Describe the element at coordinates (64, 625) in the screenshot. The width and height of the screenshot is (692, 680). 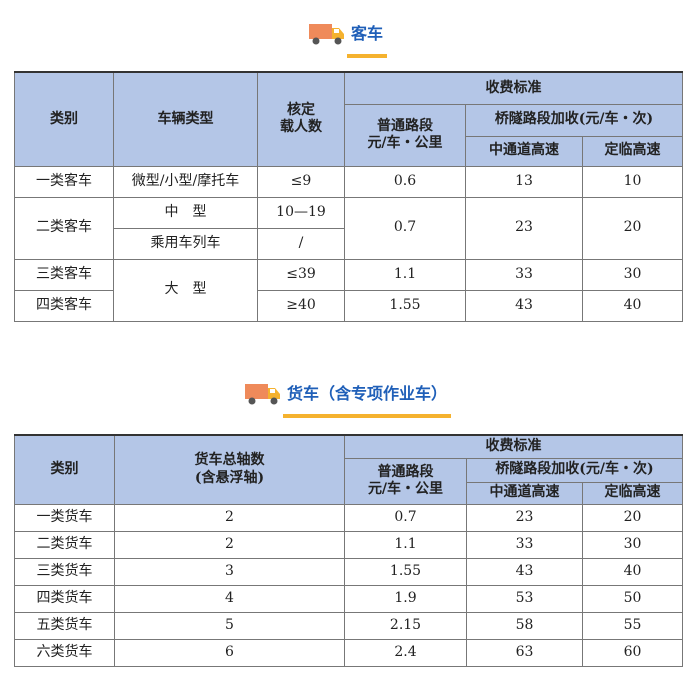
I see `cell-cls: 五类货车` at that location.